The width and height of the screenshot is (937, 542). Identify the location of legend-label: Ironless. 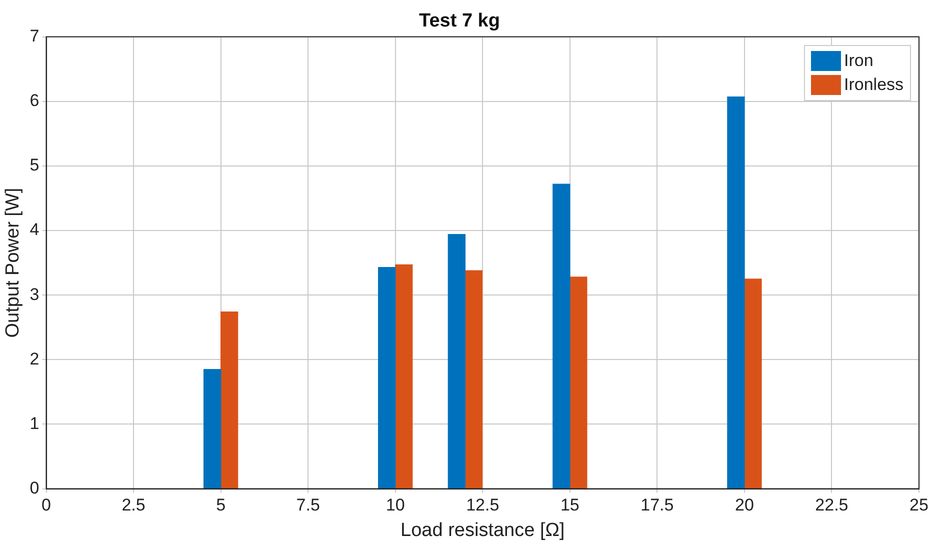
(874, 84).